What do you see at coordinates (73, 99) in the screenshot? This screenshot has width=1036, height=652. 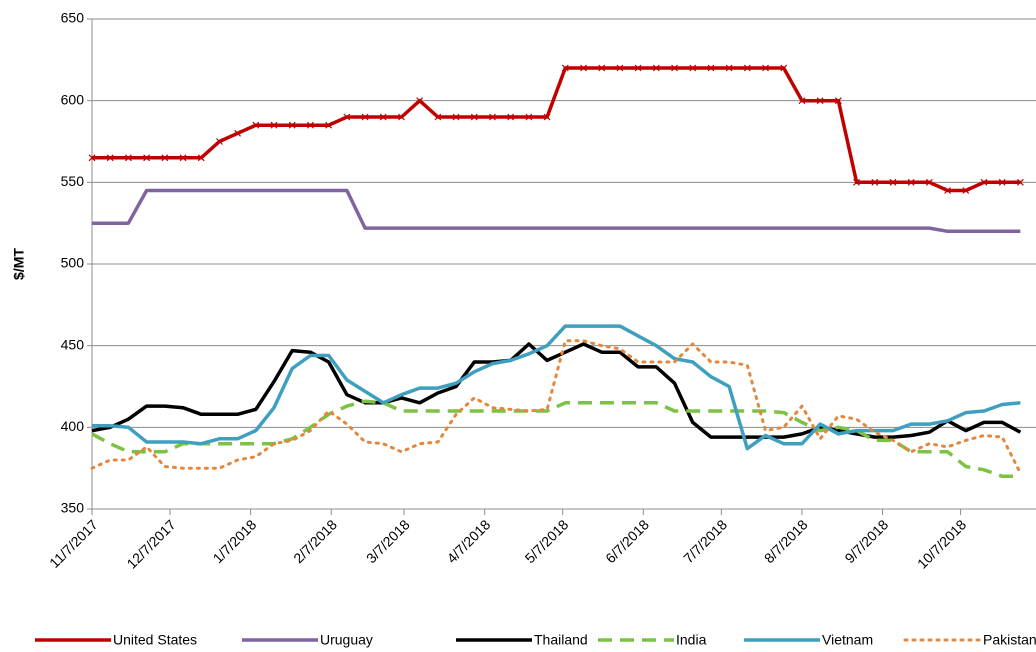 I see `y-tick-label: 600` at bounding box center [73, 99].